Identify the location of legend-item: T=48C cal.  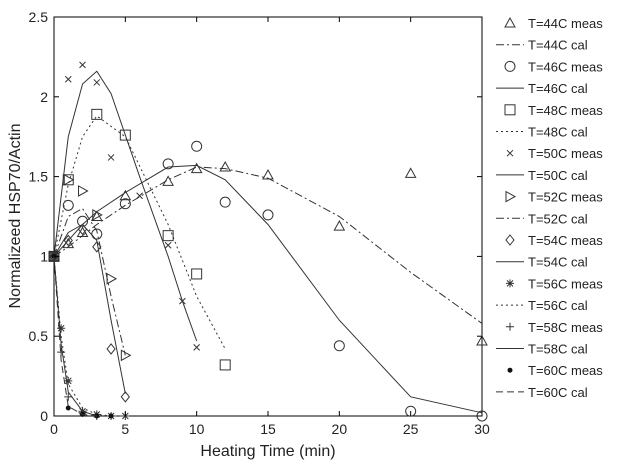
(542, 132).